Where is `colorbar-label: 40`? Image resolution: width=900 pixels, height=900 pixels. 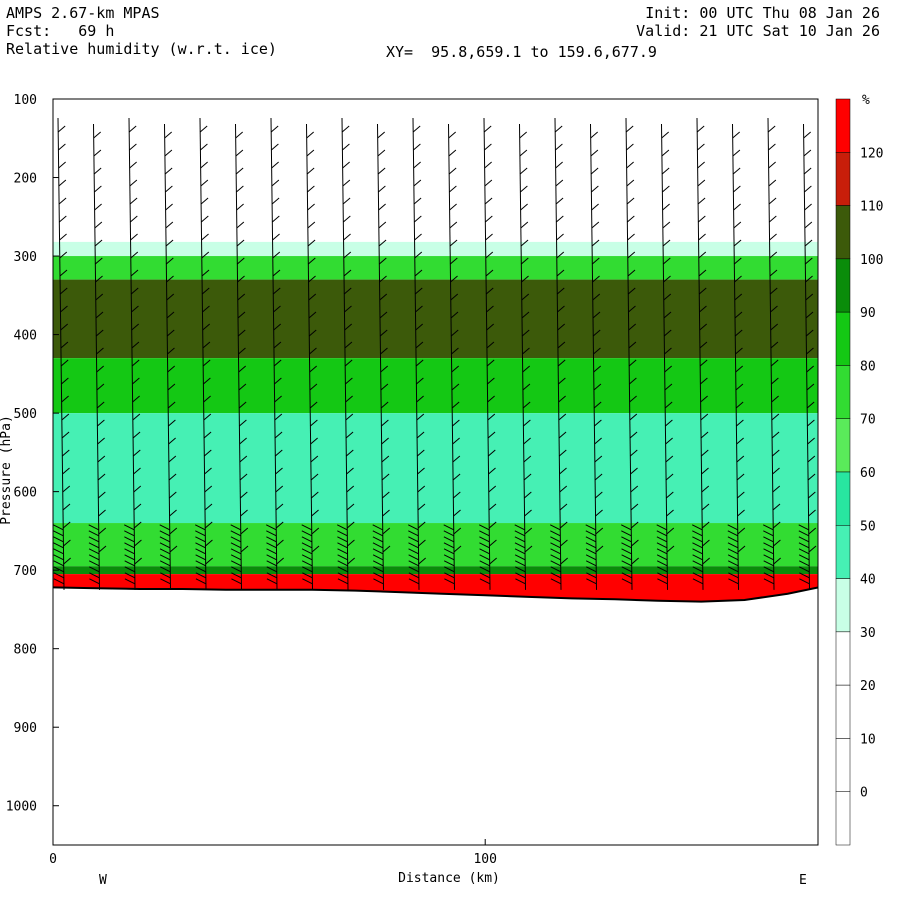
colorbar-label: 40 is located at coordinates (868, 580).